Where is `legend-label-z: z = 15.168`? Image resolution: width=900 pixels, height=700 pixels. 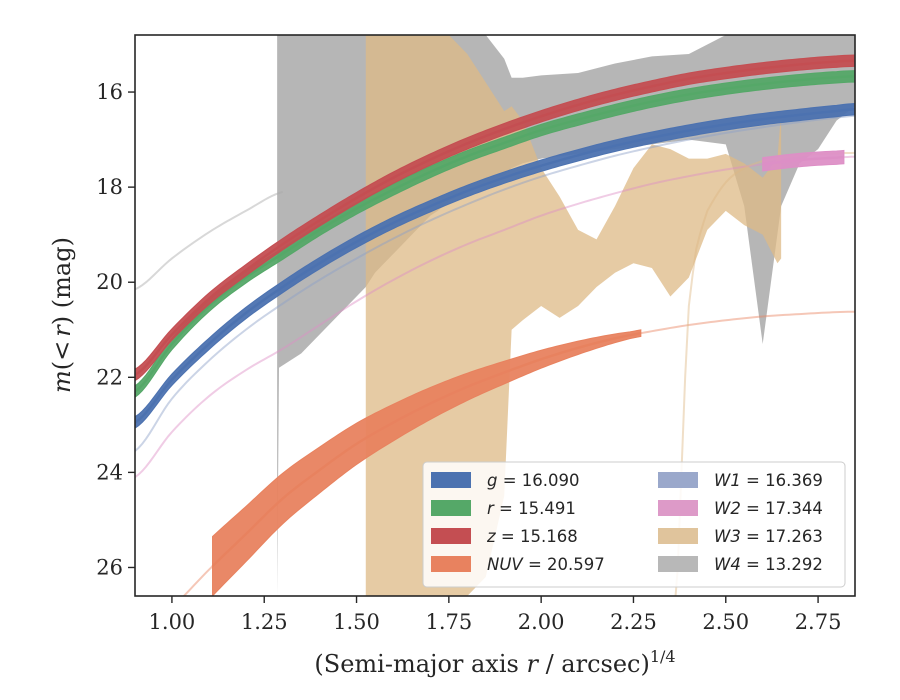 legend-label-z: z = 15.168 is located at coordinates (532, 536).